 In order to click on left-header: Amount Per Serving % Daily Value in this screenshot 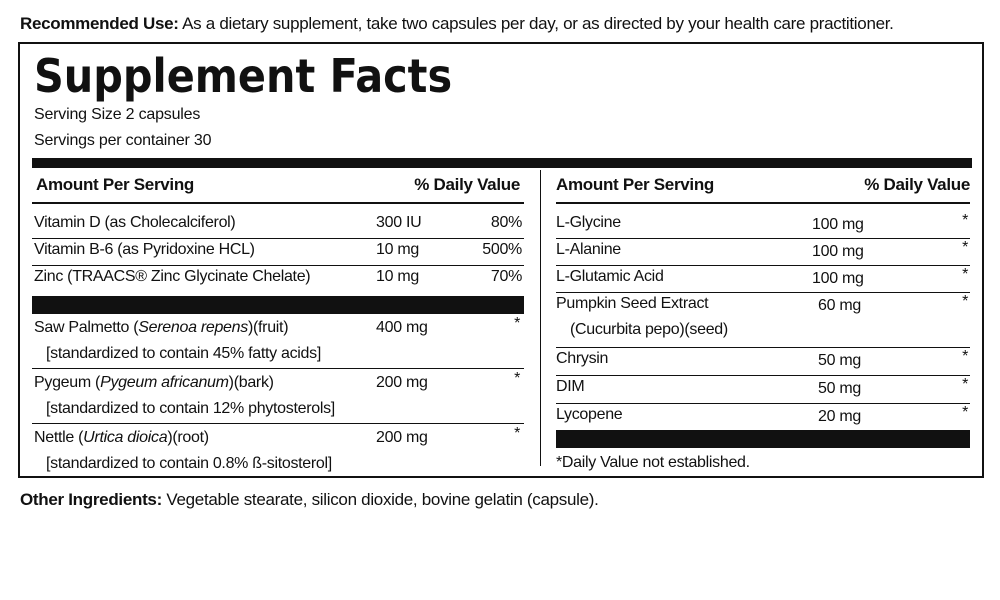, I will do `click(278, 187)`.